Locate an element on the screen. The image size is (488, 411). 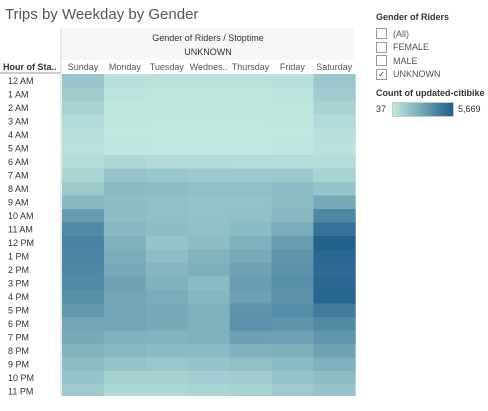
heatmap-cell-8-pm-friday is located at coordinates (292, 351).